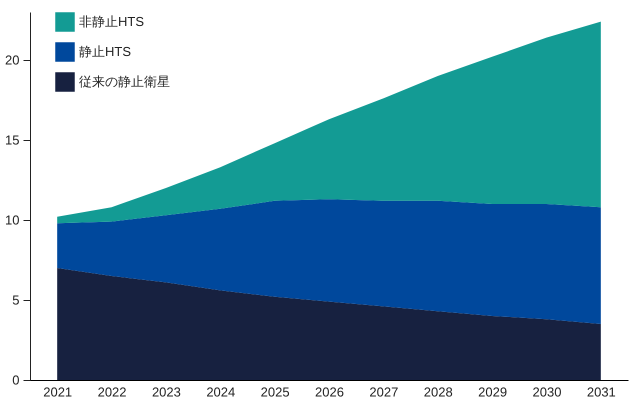 This screenshot has height=403, width=632. What do you see at coordinates (383, 392) in the screenshot?
I see `x-tick-label: 2027` at bounding box center [383, 392].